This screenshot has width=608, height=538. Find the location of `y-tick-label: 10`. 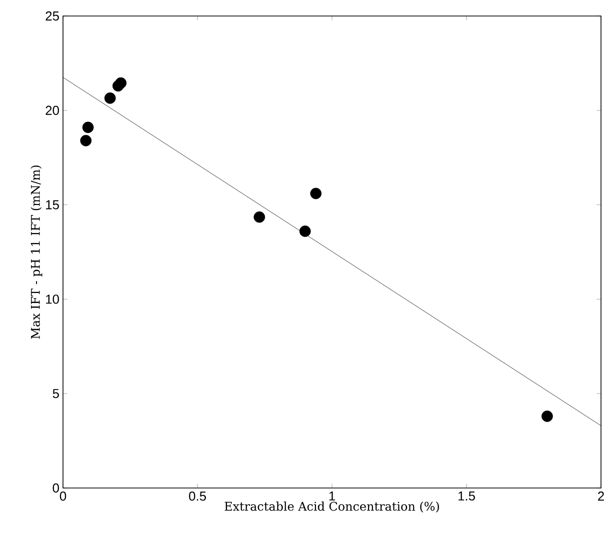

y-tick-label: 10 is located at coordinates (52, 299).